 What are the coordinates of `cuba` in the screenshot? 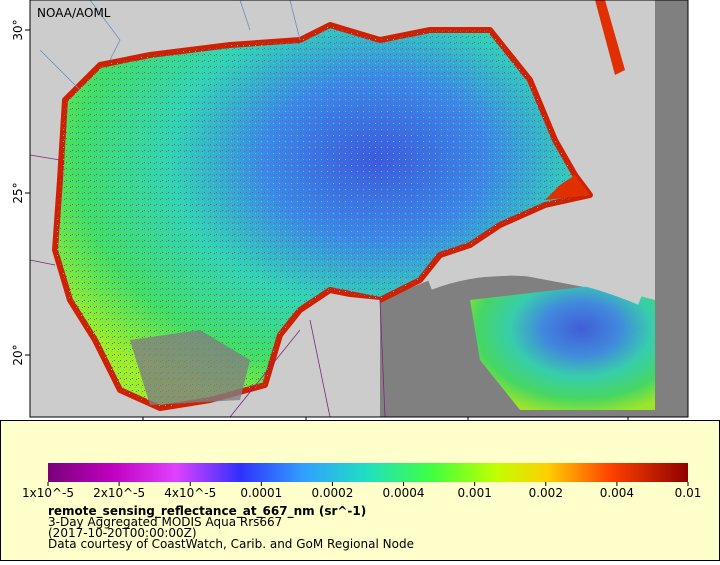 It's located at (535, 285).